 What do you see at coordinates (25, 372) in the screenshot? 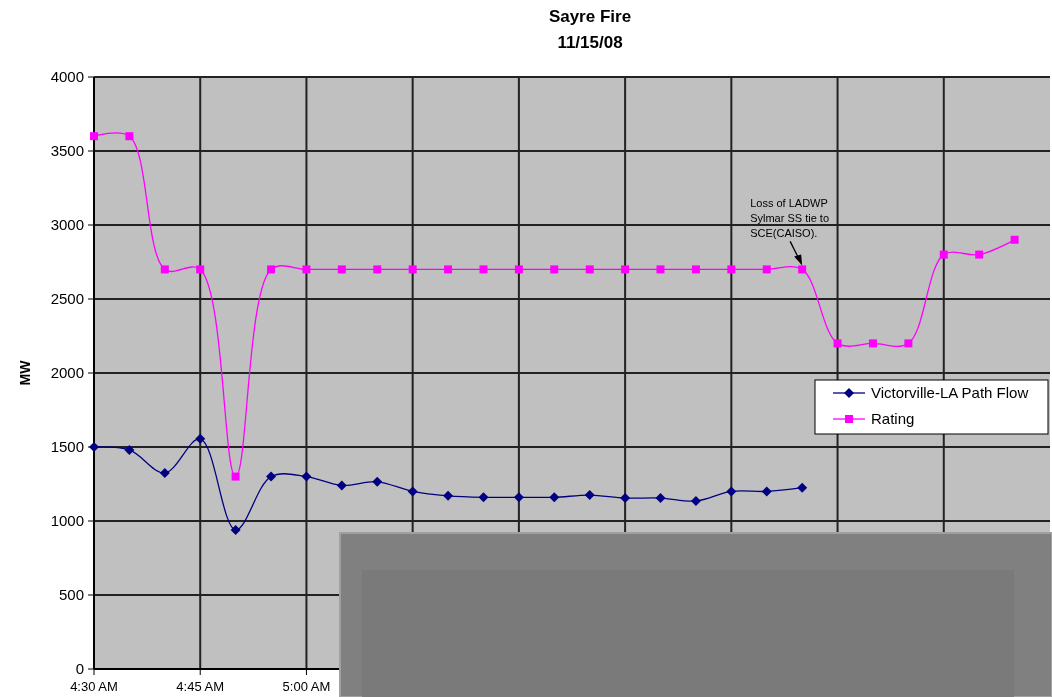
I see `y-axis-title: MW` at bounding box center [25, 372].